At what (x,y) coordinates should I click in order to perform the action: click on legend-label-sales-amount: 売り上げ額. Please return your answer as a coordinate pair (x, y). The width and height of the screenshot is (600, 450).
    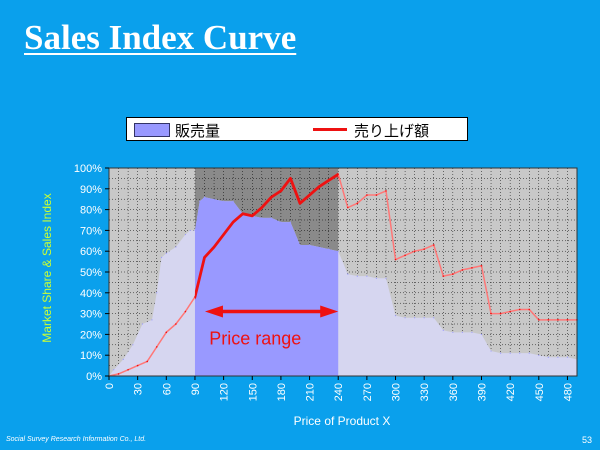
    Looking at the image, I should click on (392, 131).